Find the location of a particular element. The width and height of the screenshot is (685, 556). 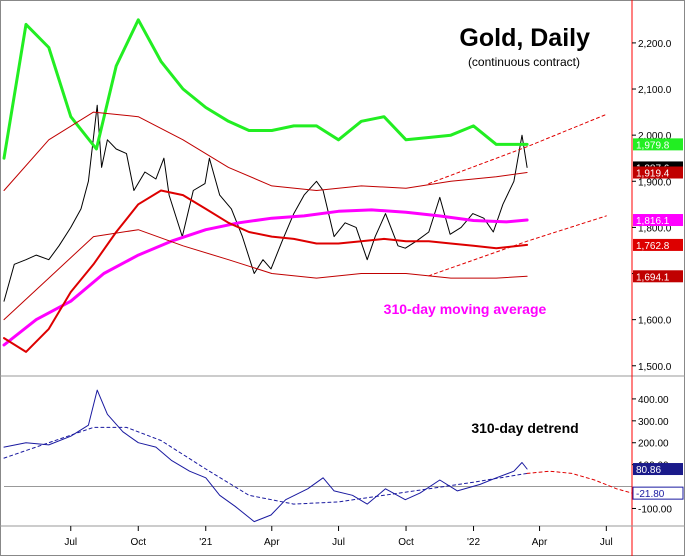

smoothed-cycle-line is located at coordinates (265, 465).